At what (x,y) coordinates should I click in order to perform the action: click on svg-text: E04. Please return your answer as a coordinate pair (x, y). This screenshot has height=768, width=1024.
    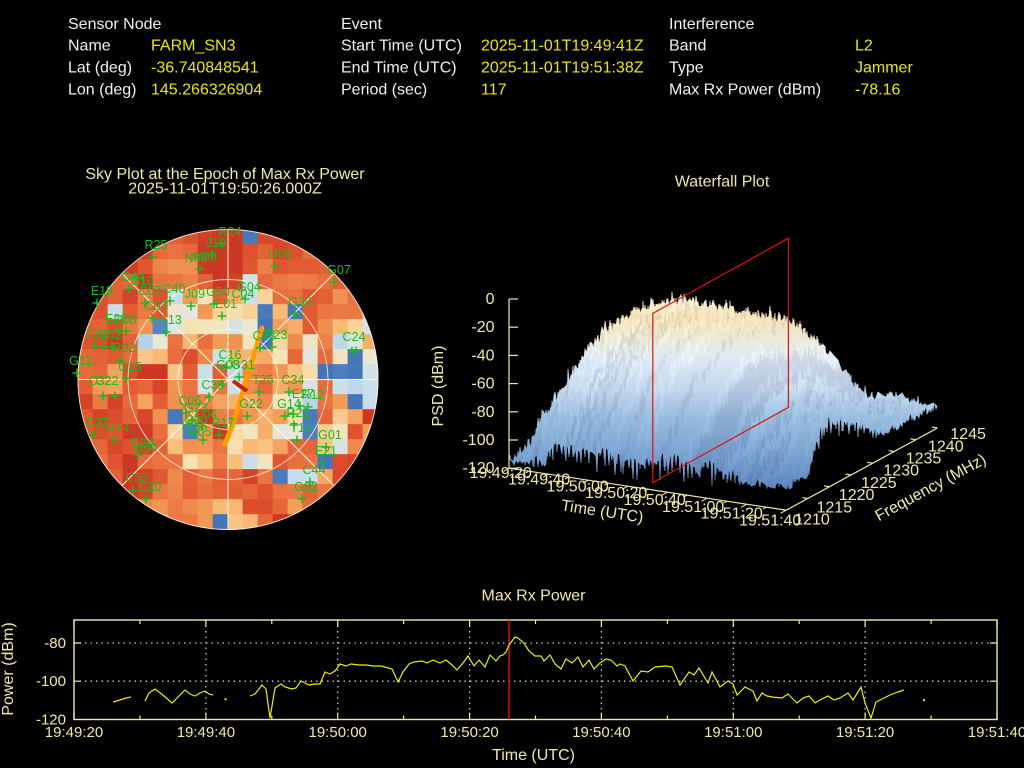
    Looking at the image, I should click on (206, 414).